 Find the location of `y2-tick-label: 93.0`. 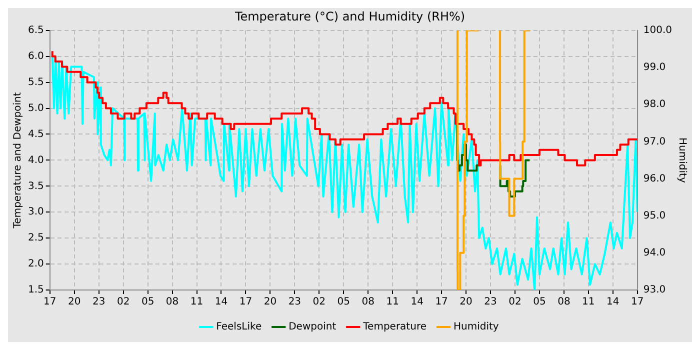

y2-tick-label: 93.0 is located at coordinates (654, 290).